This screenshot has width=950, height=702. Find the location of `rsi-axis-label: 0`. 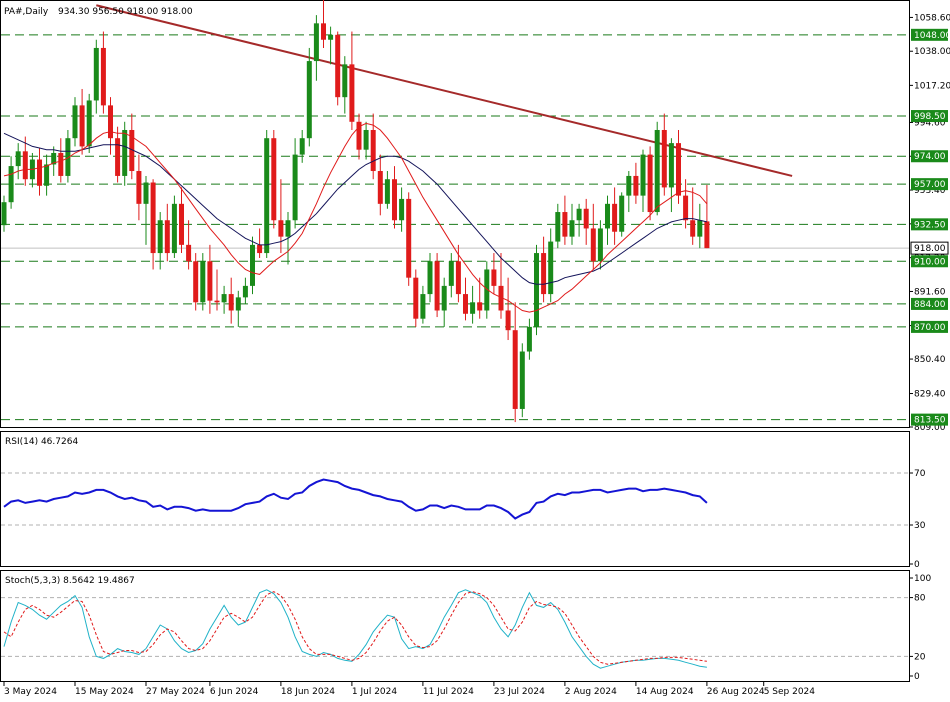

rsi-axis-label: 0 is located at coordinates (917, 565).